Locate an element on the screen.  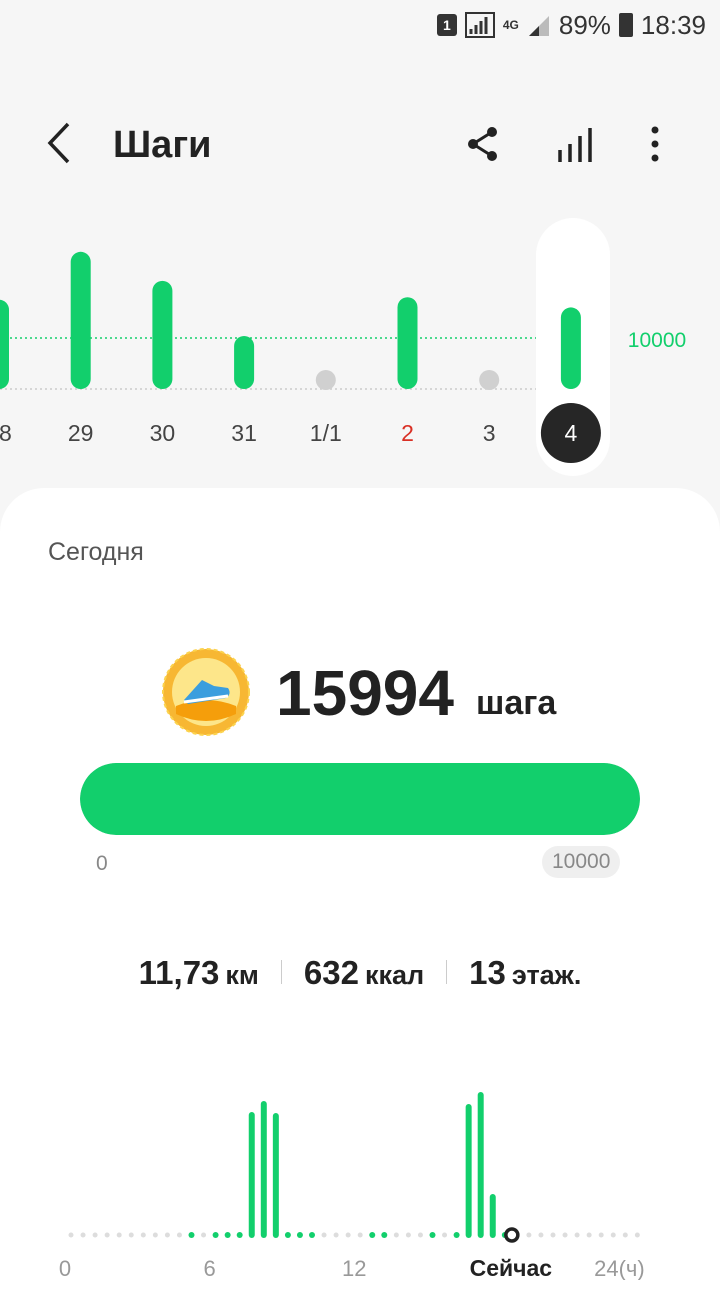
calories-unit: ккал is located at coordinates (394, 975).